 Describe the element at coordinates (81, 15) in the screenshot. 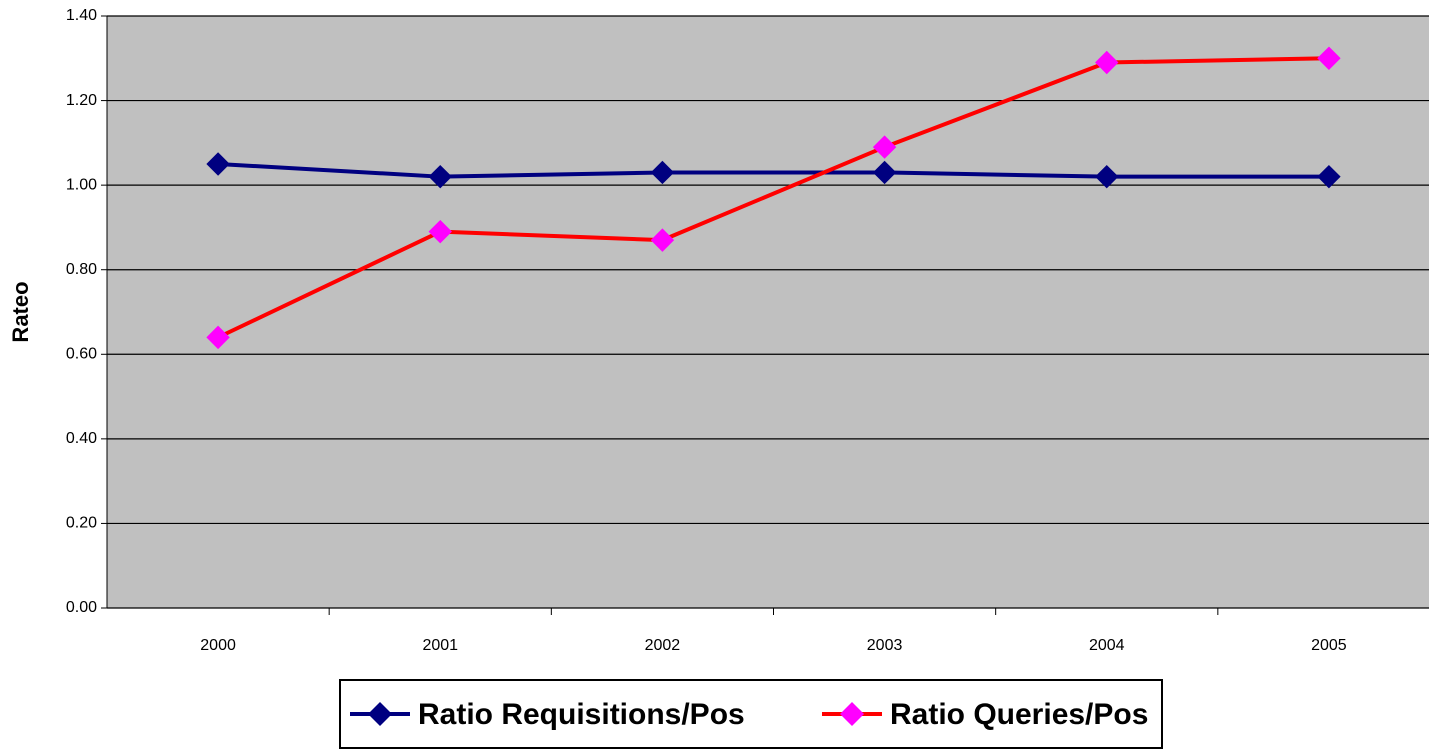

I see `y-tick-label: 1.40` at that location.